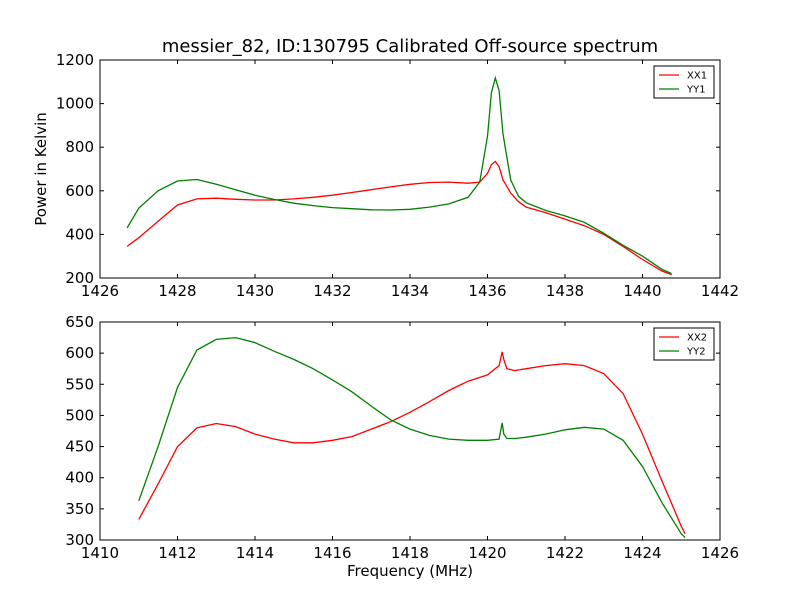  Describe the element at coordinates (410, 291) in the screenshot. I see `x-tick-label: 1434` at that location.